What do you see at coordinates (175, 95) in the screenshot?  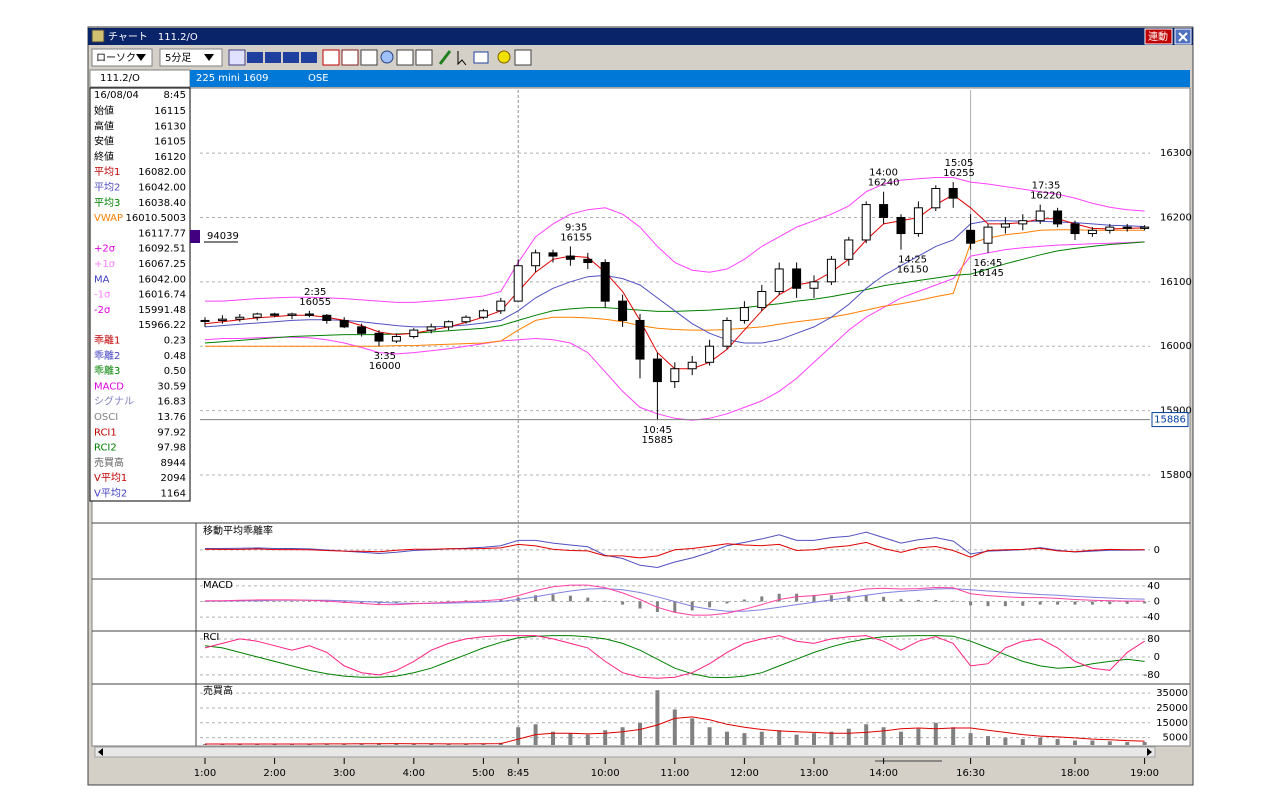 I see `info-time: 8:45` at bounding box center [175, 95].